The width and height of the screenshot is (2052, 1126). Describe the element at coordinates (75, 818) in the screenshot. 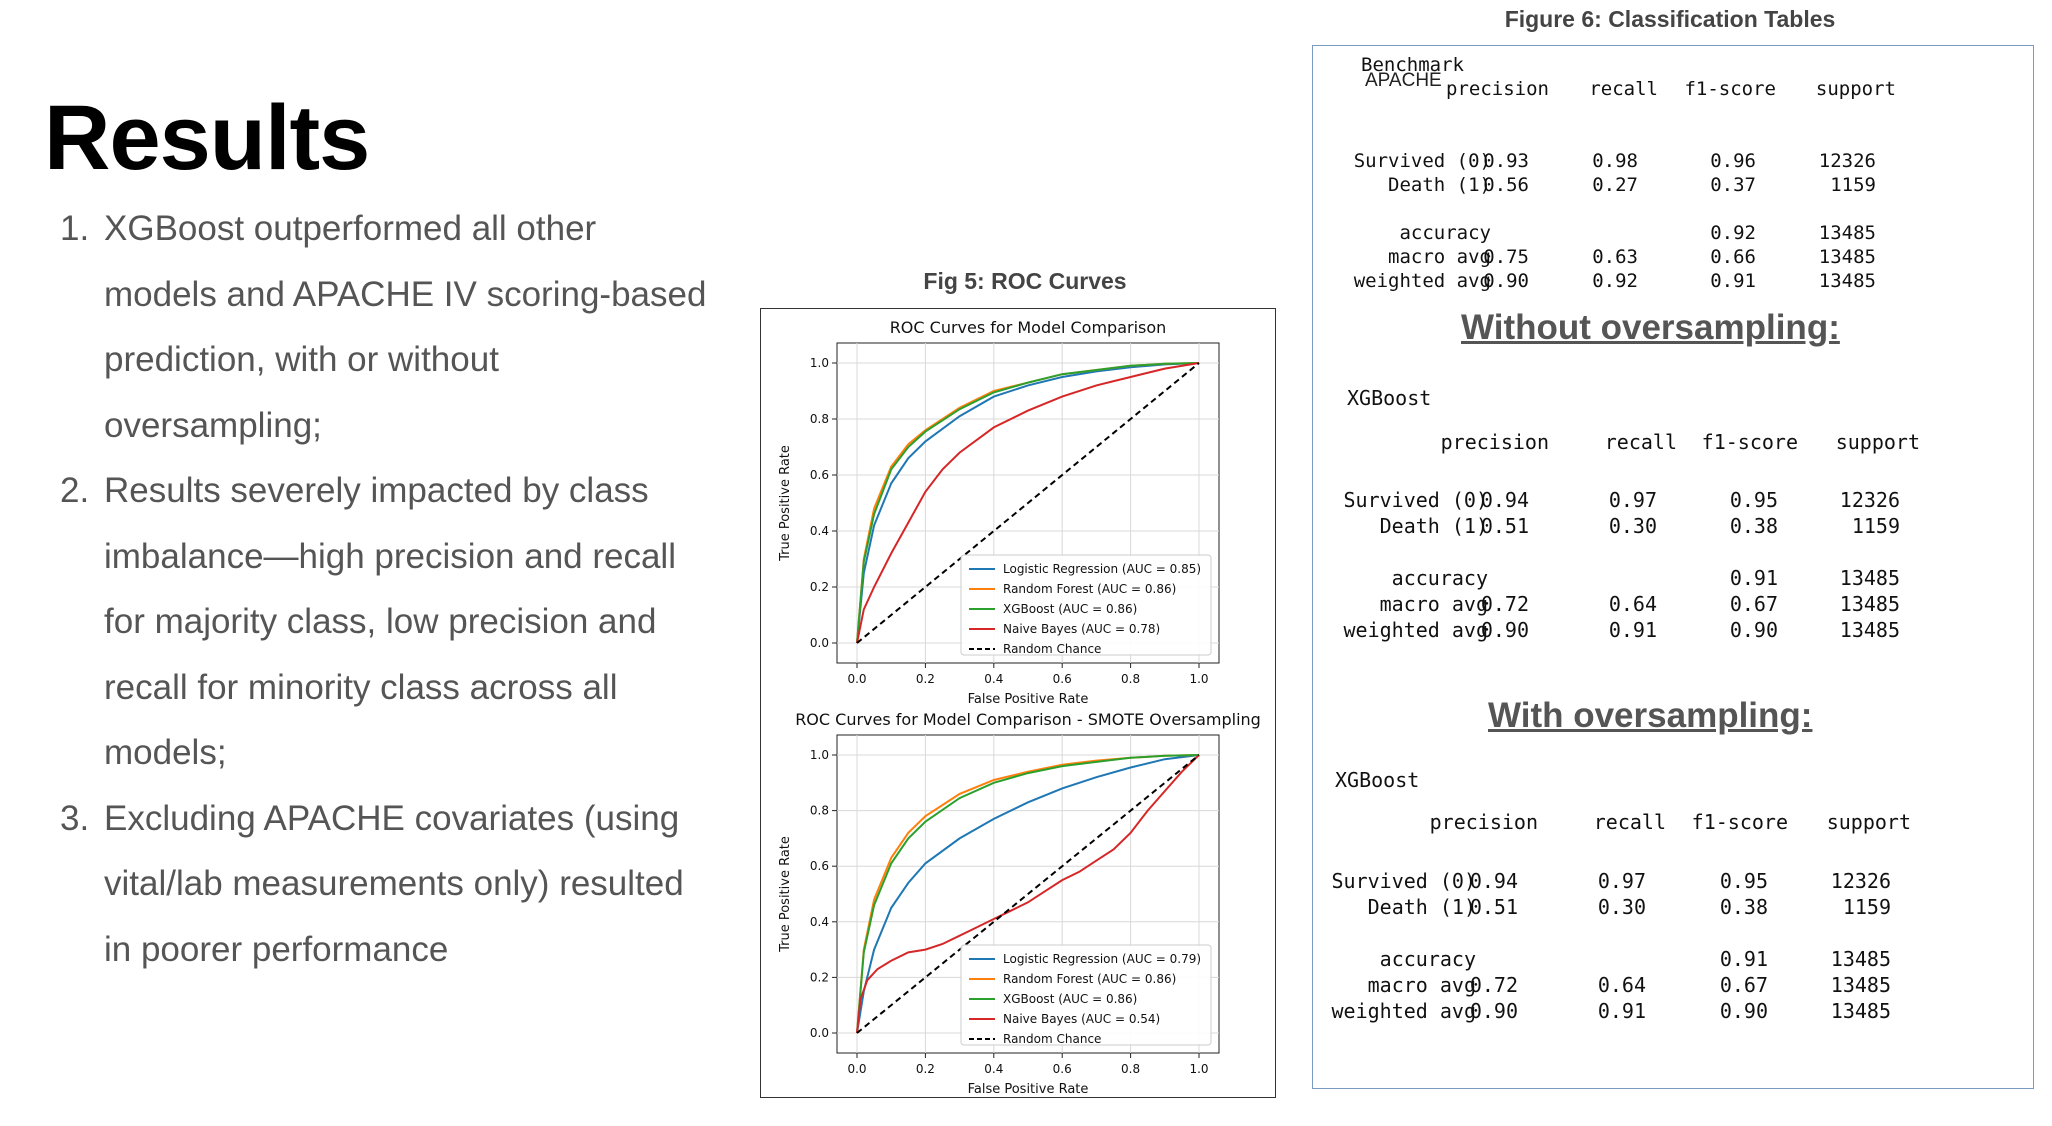

I see `result-point-number: 3.` at that location.